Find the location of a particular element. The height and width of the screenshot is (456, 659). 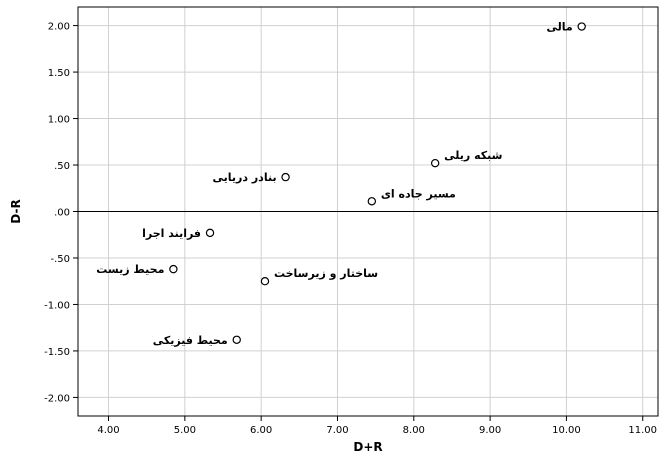

y-tick-label: -2.00 is located at coordinates (57, 398).